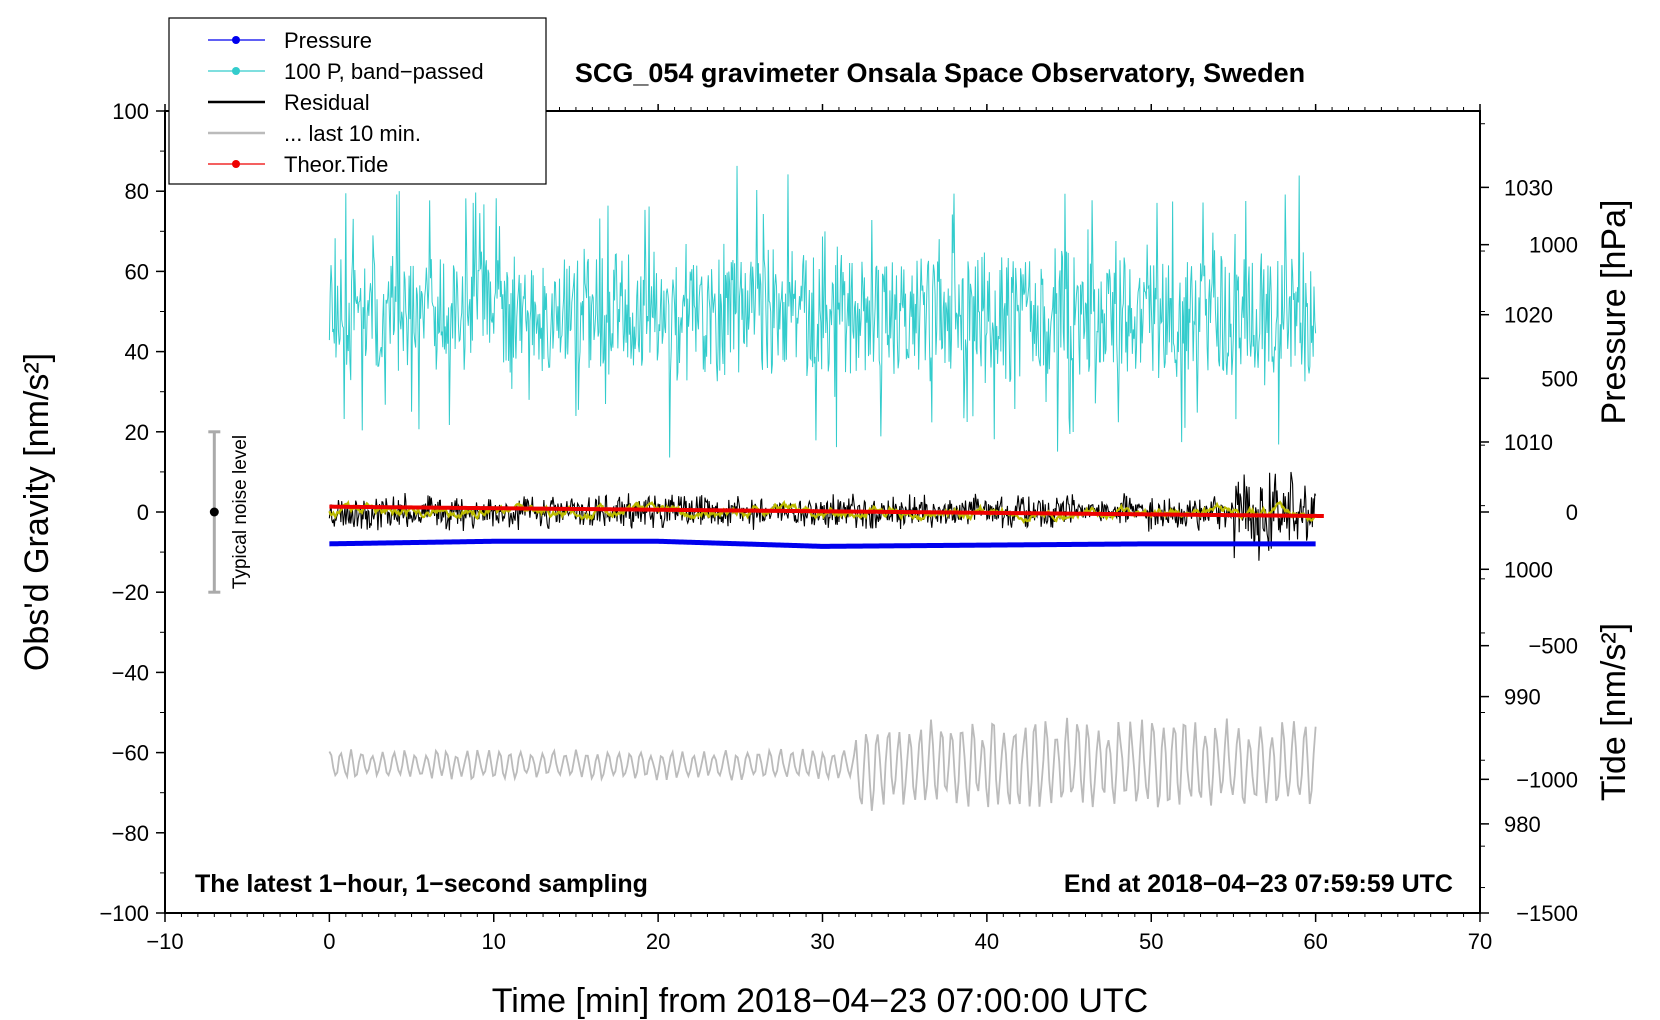  Describe the element at coordinates (494, 941) in the screenshot. I see `x-tick-label: 10` at that location.